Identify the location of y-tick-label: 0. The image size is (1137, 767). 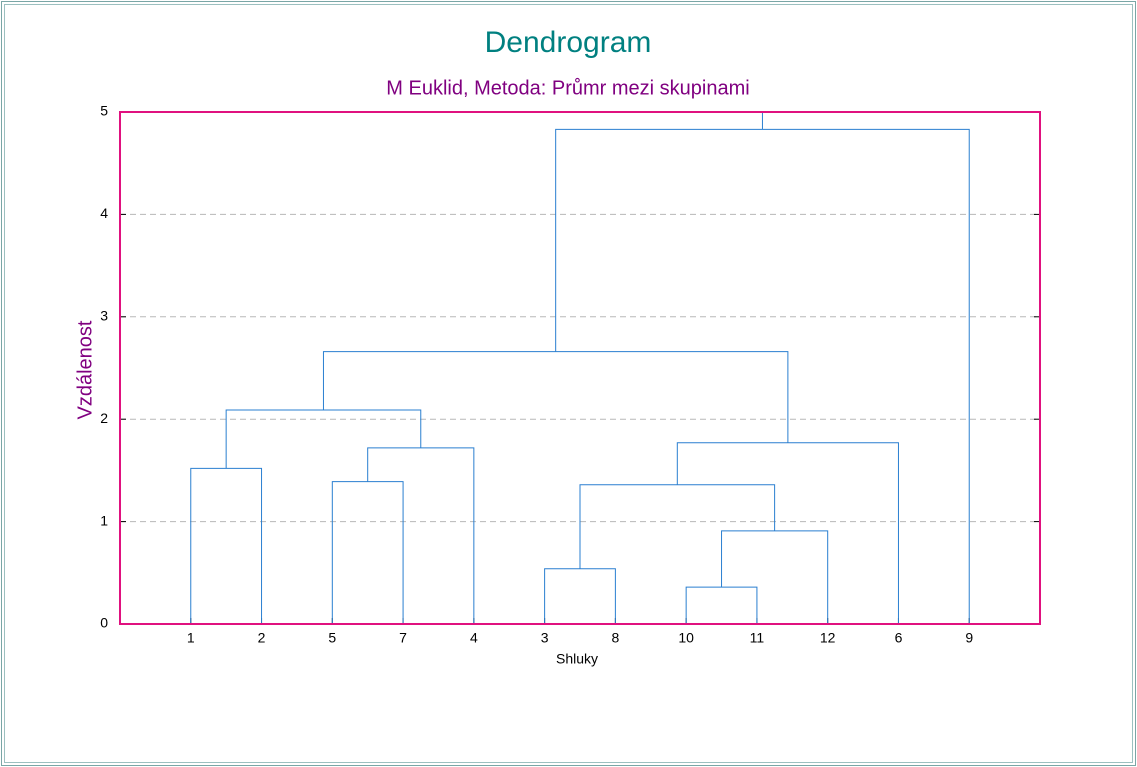
(104, 623).